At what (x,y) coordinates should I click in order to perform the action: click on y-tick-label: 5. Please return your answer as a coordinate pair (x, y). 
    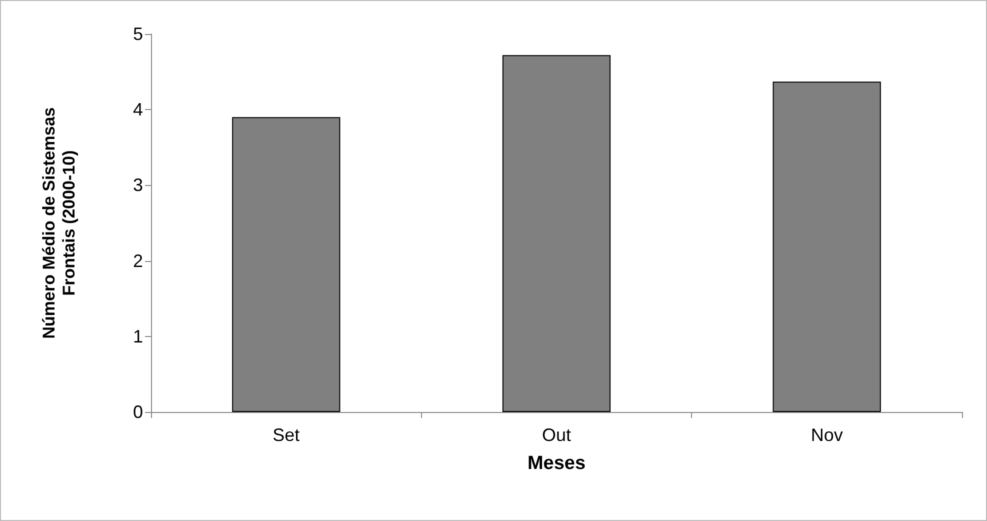
    Looking at the image, I should click on (137, 34).